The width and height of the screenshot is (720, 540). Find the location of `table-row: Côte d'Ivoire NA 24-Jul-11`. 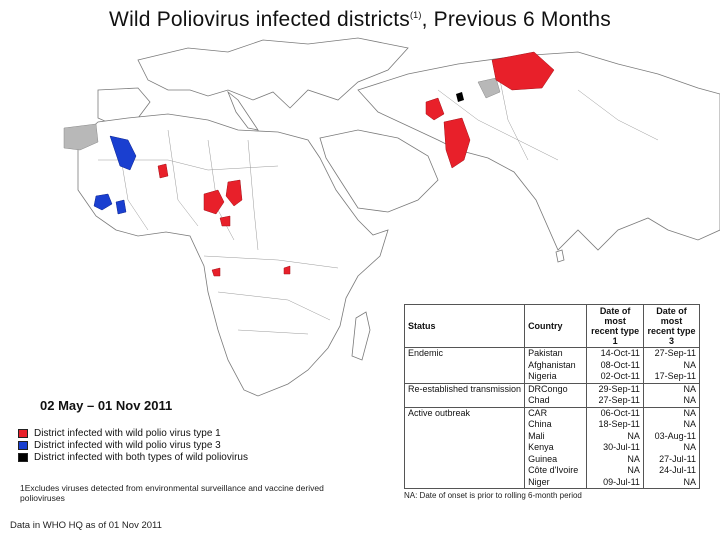

table-row: Côte d'Ivoire NA 24-Jul-11 is located at coordinates (552, 471).